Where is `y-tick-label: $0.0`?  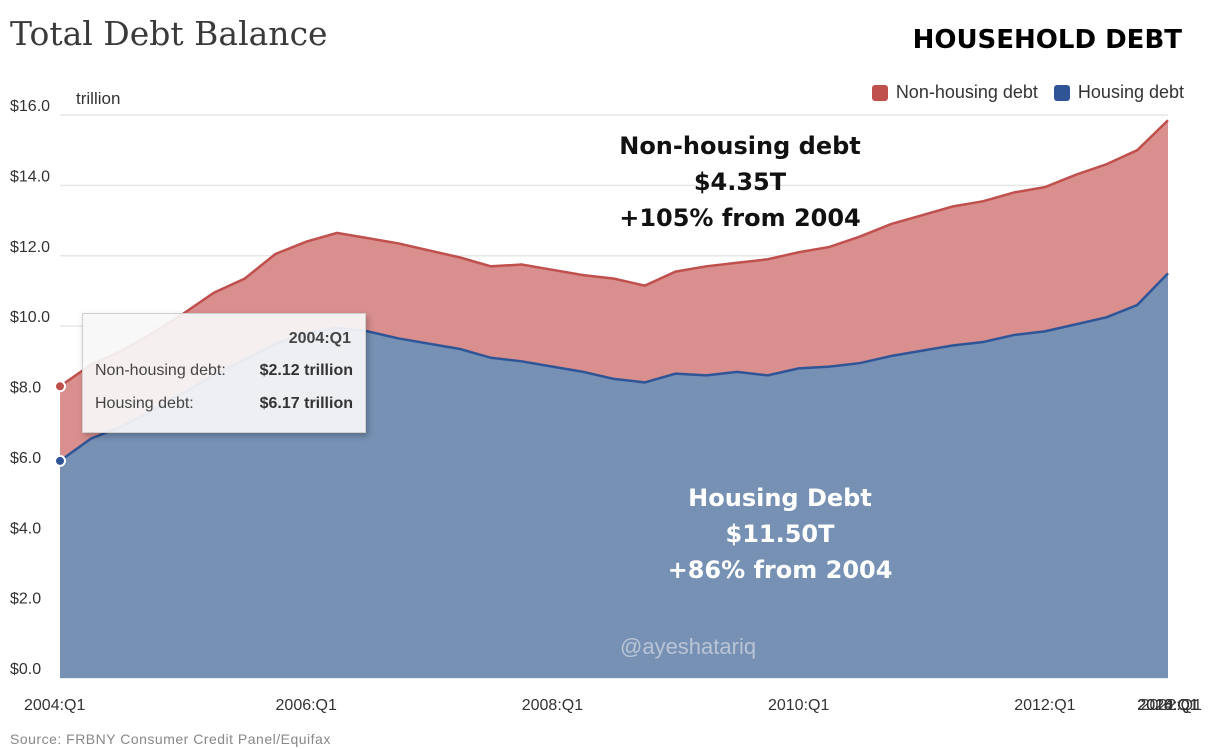
y-tick-label: $0.0 is located at coordinates (25, 669).